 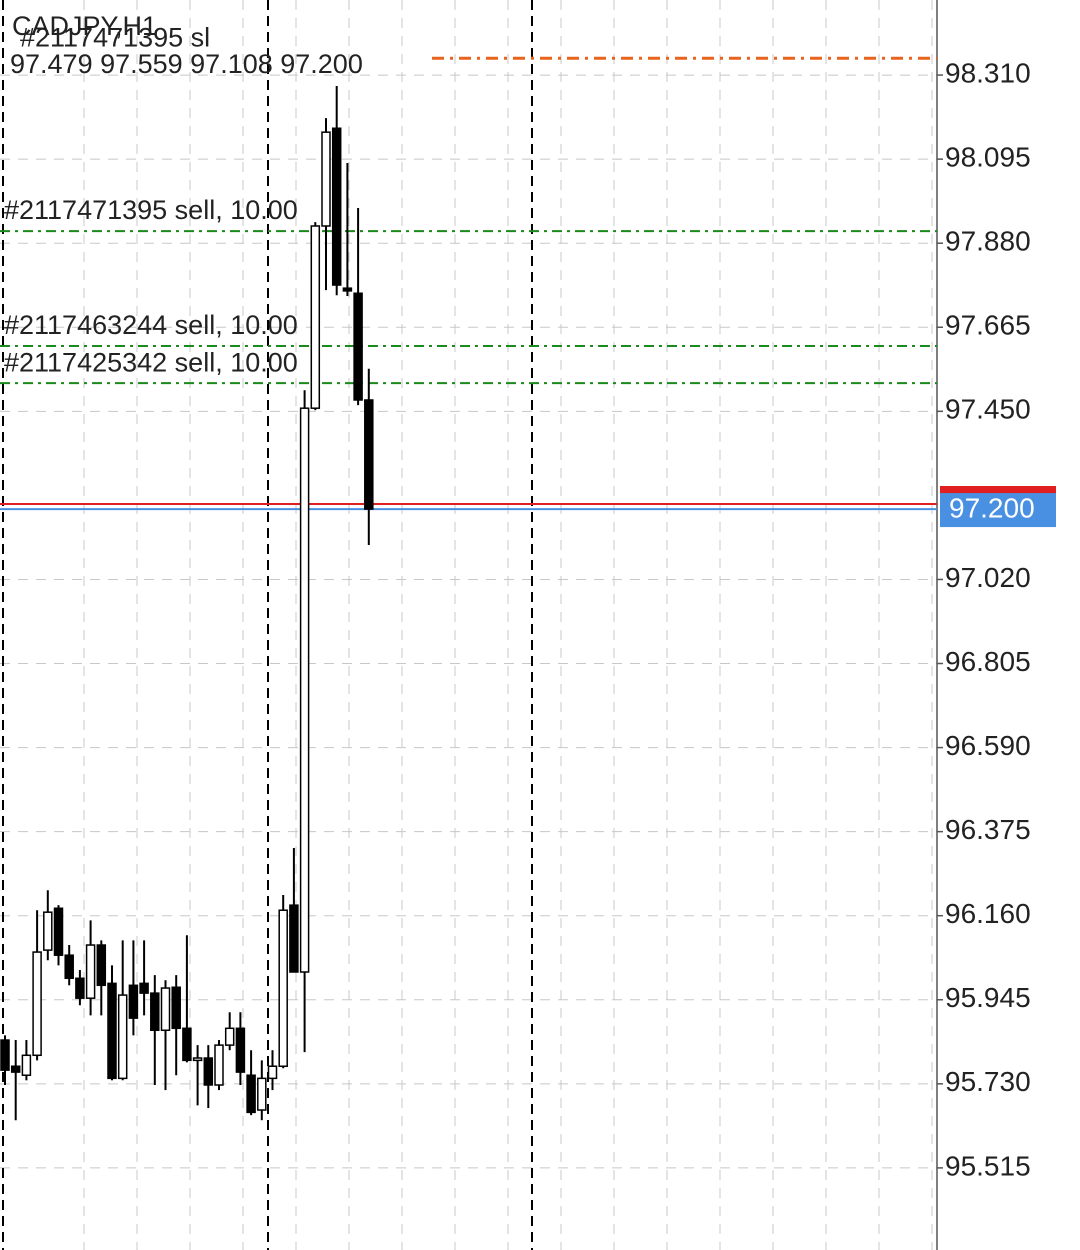 What do you see at coordinates (992, 507) in the screenshot?
I see `bid-price-text: 97.200` at bounding box center [992, 507].